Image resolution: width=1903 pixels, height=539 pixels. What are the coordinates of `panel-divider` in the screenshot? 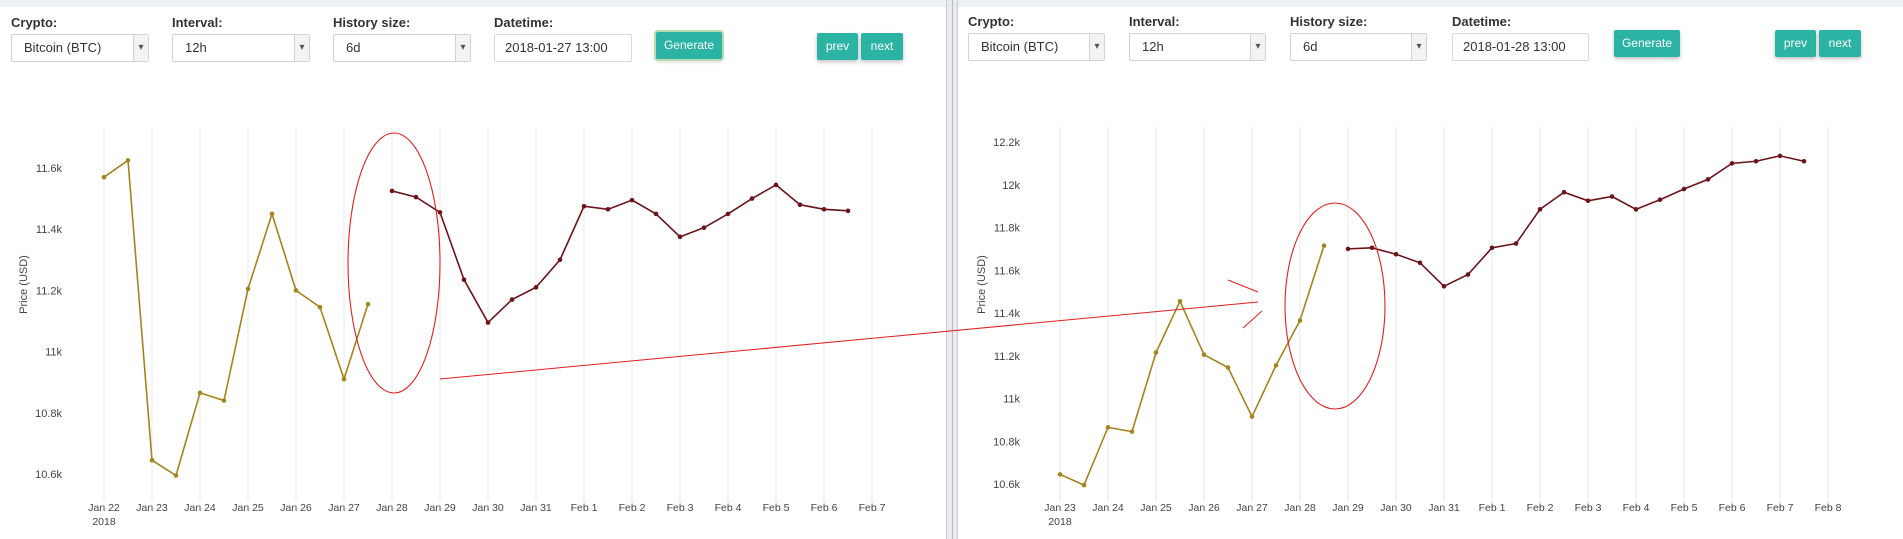 It's located at (952, 269).